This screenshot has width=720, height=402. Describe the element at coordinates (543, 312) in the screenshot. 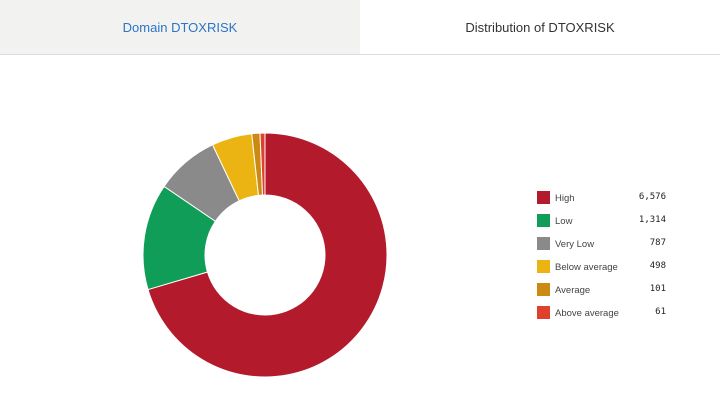

I see `legend-swatch-above-average` at that location.